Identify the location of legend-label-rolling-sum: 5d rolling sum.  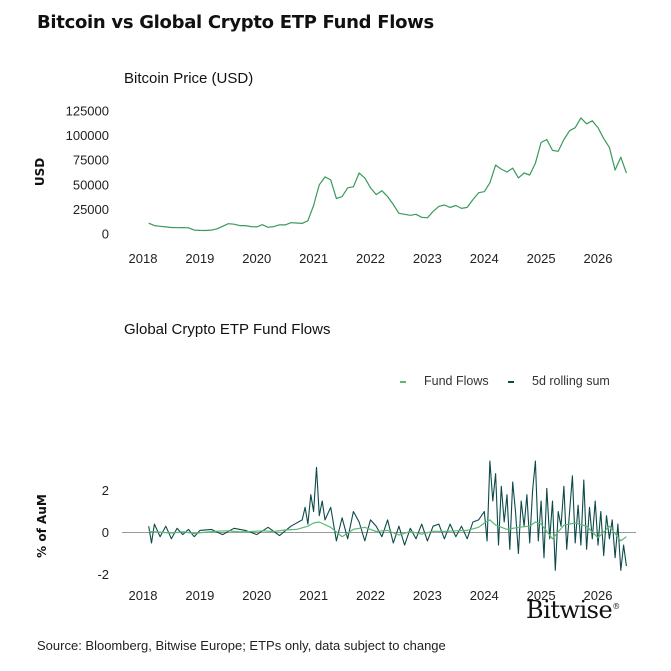
(571, 381).